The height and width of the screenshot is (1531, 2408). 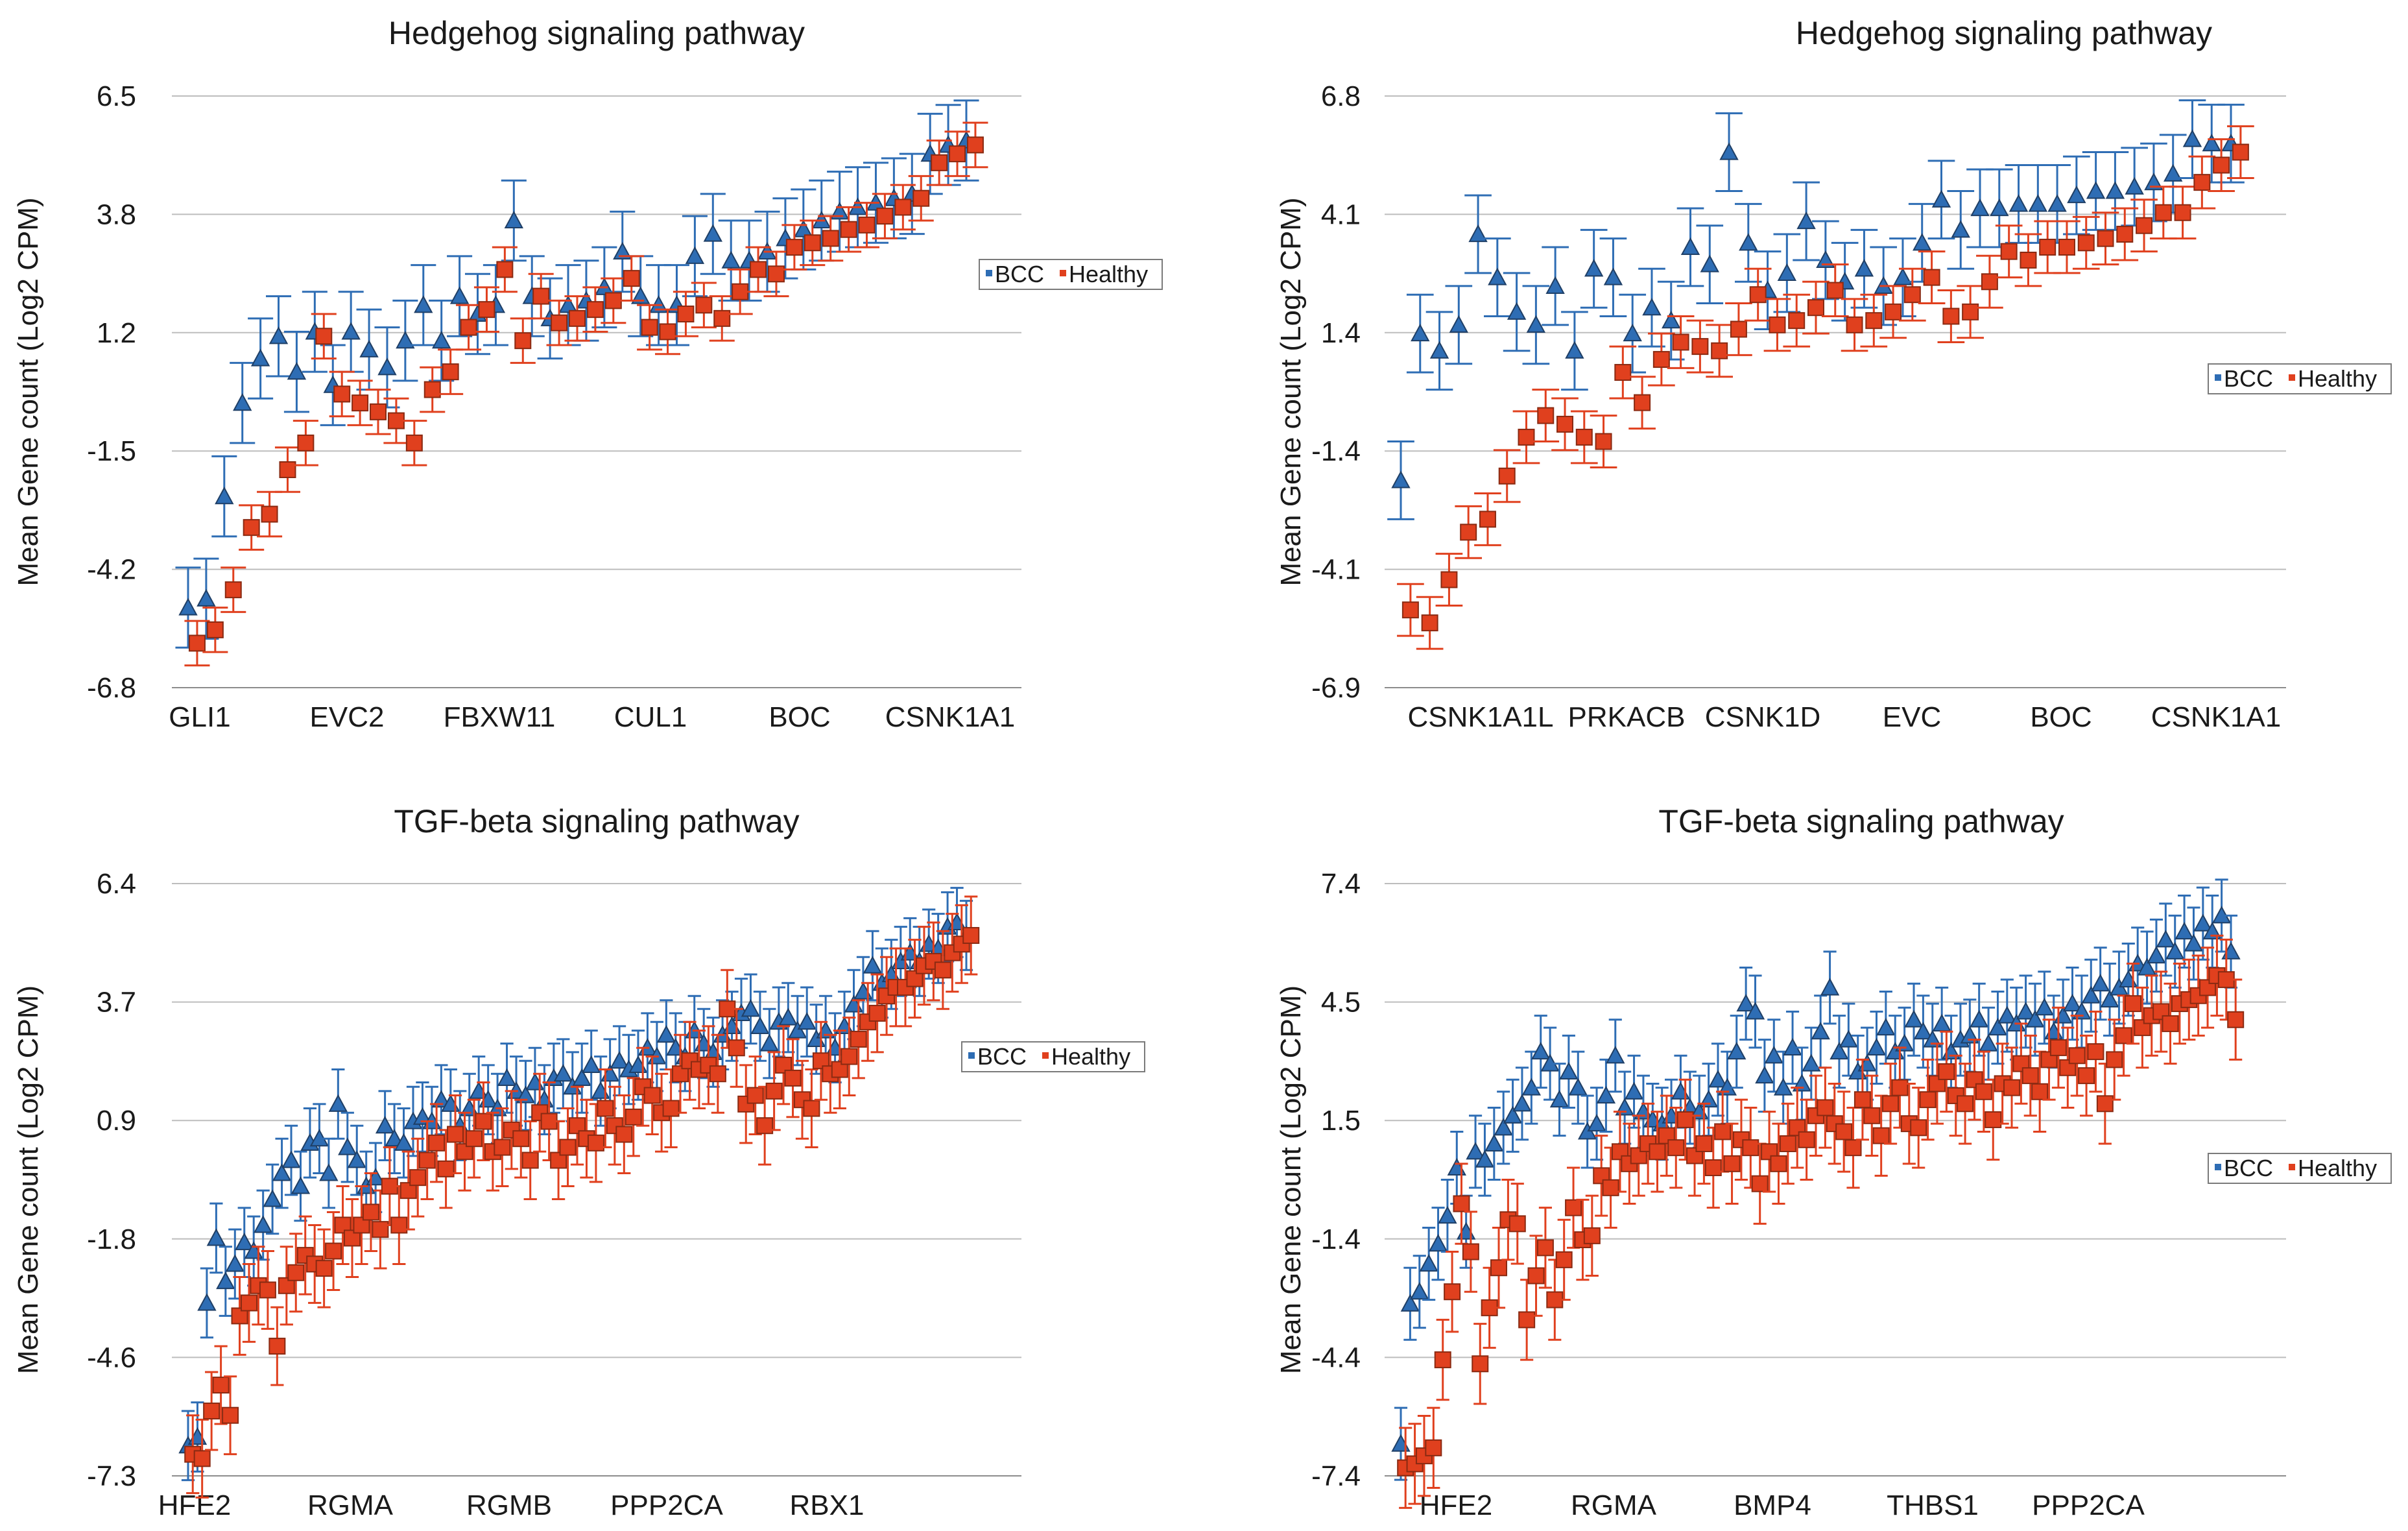 I want to click on legend-swatch-healthy, so click(x=2292, y=377).